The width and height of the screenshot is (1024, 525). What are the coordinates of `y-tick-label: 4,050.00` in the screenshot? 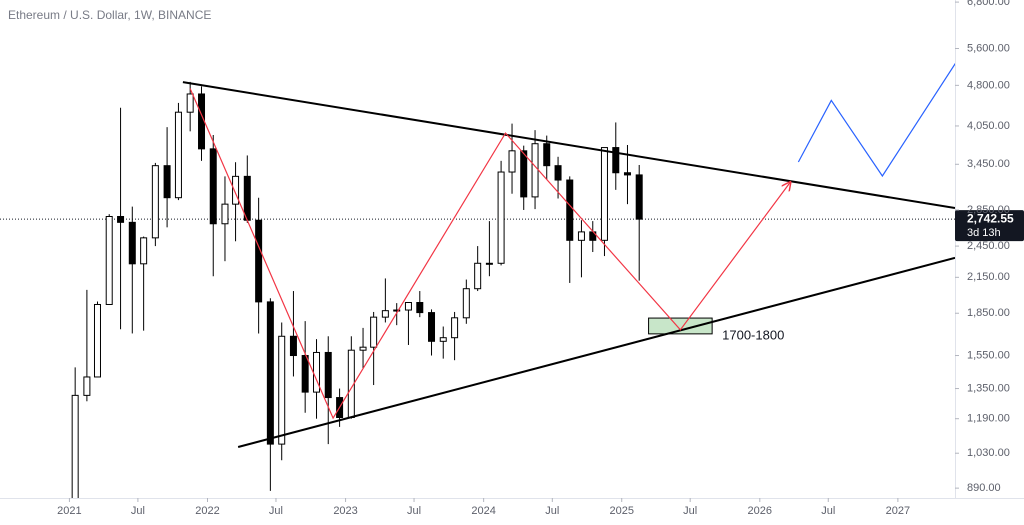 It's located at (988, 126).